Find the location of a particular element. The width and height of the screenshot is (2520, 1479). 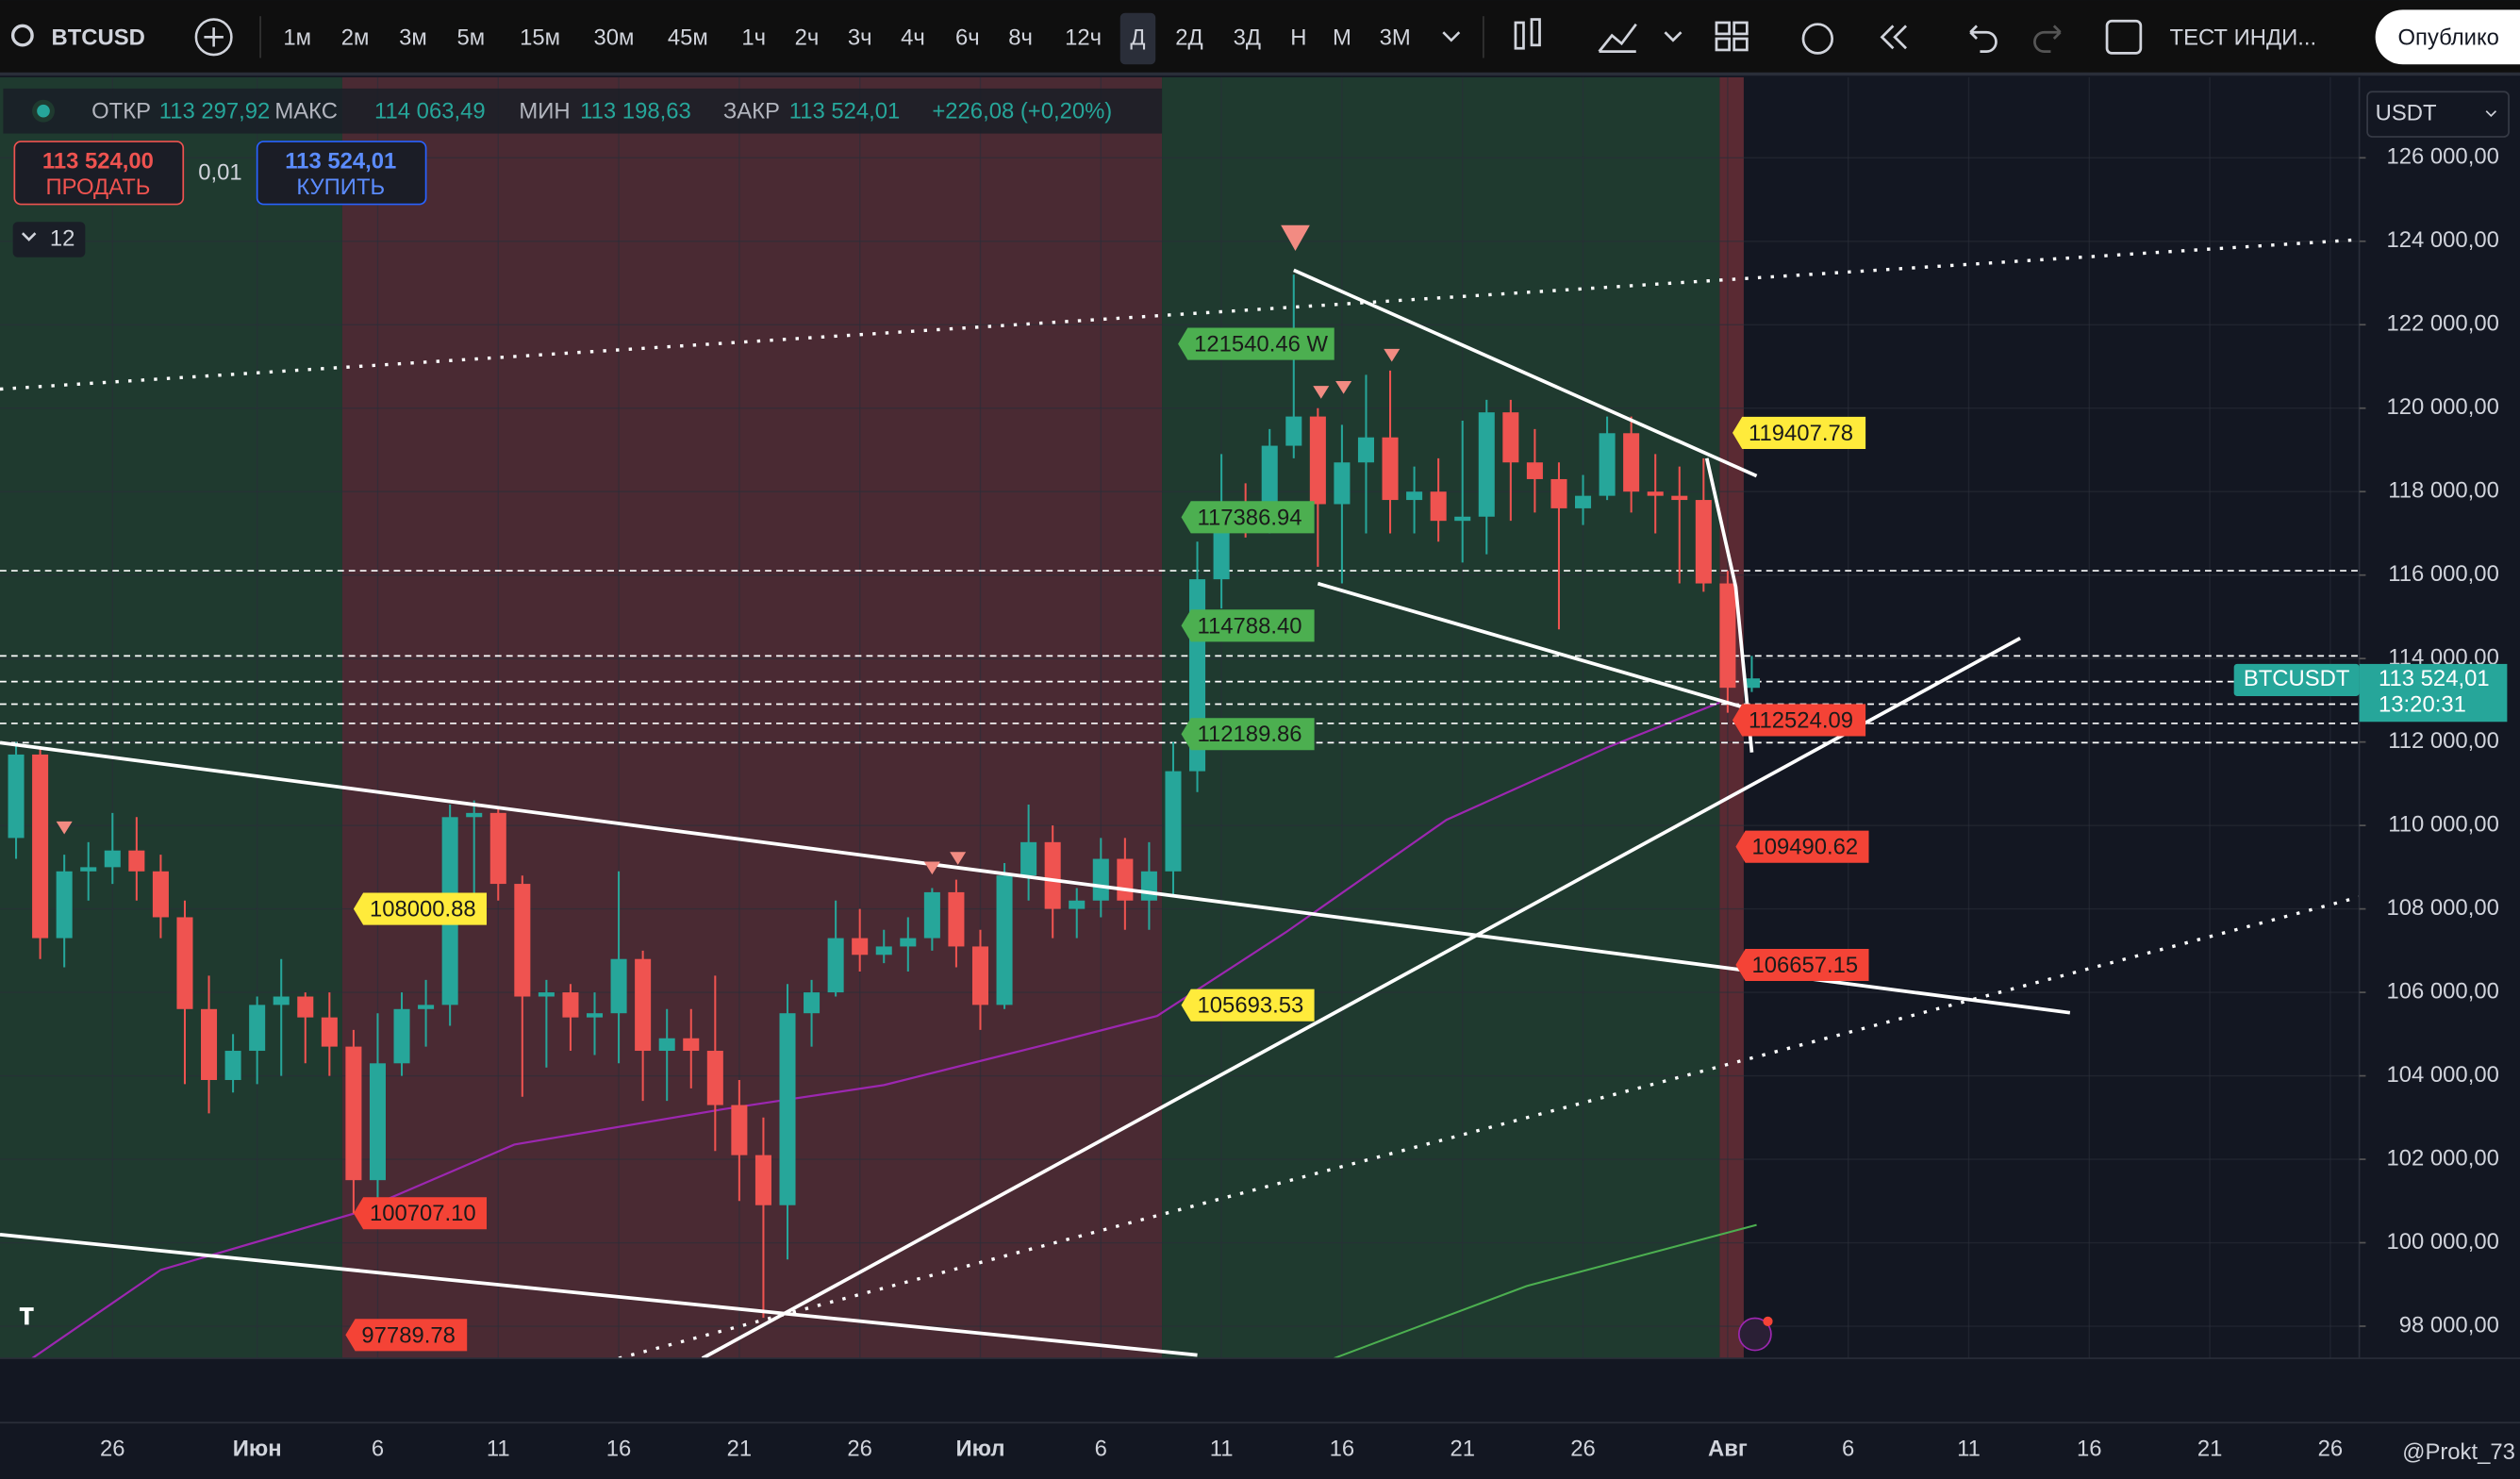

search-icon is located at coordinates (22, 35).